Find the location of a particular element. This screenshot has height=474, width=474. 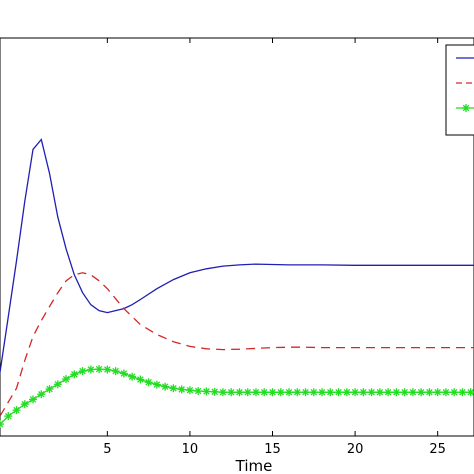

x-tick-label: 25 is located at coordinates (437, 449).